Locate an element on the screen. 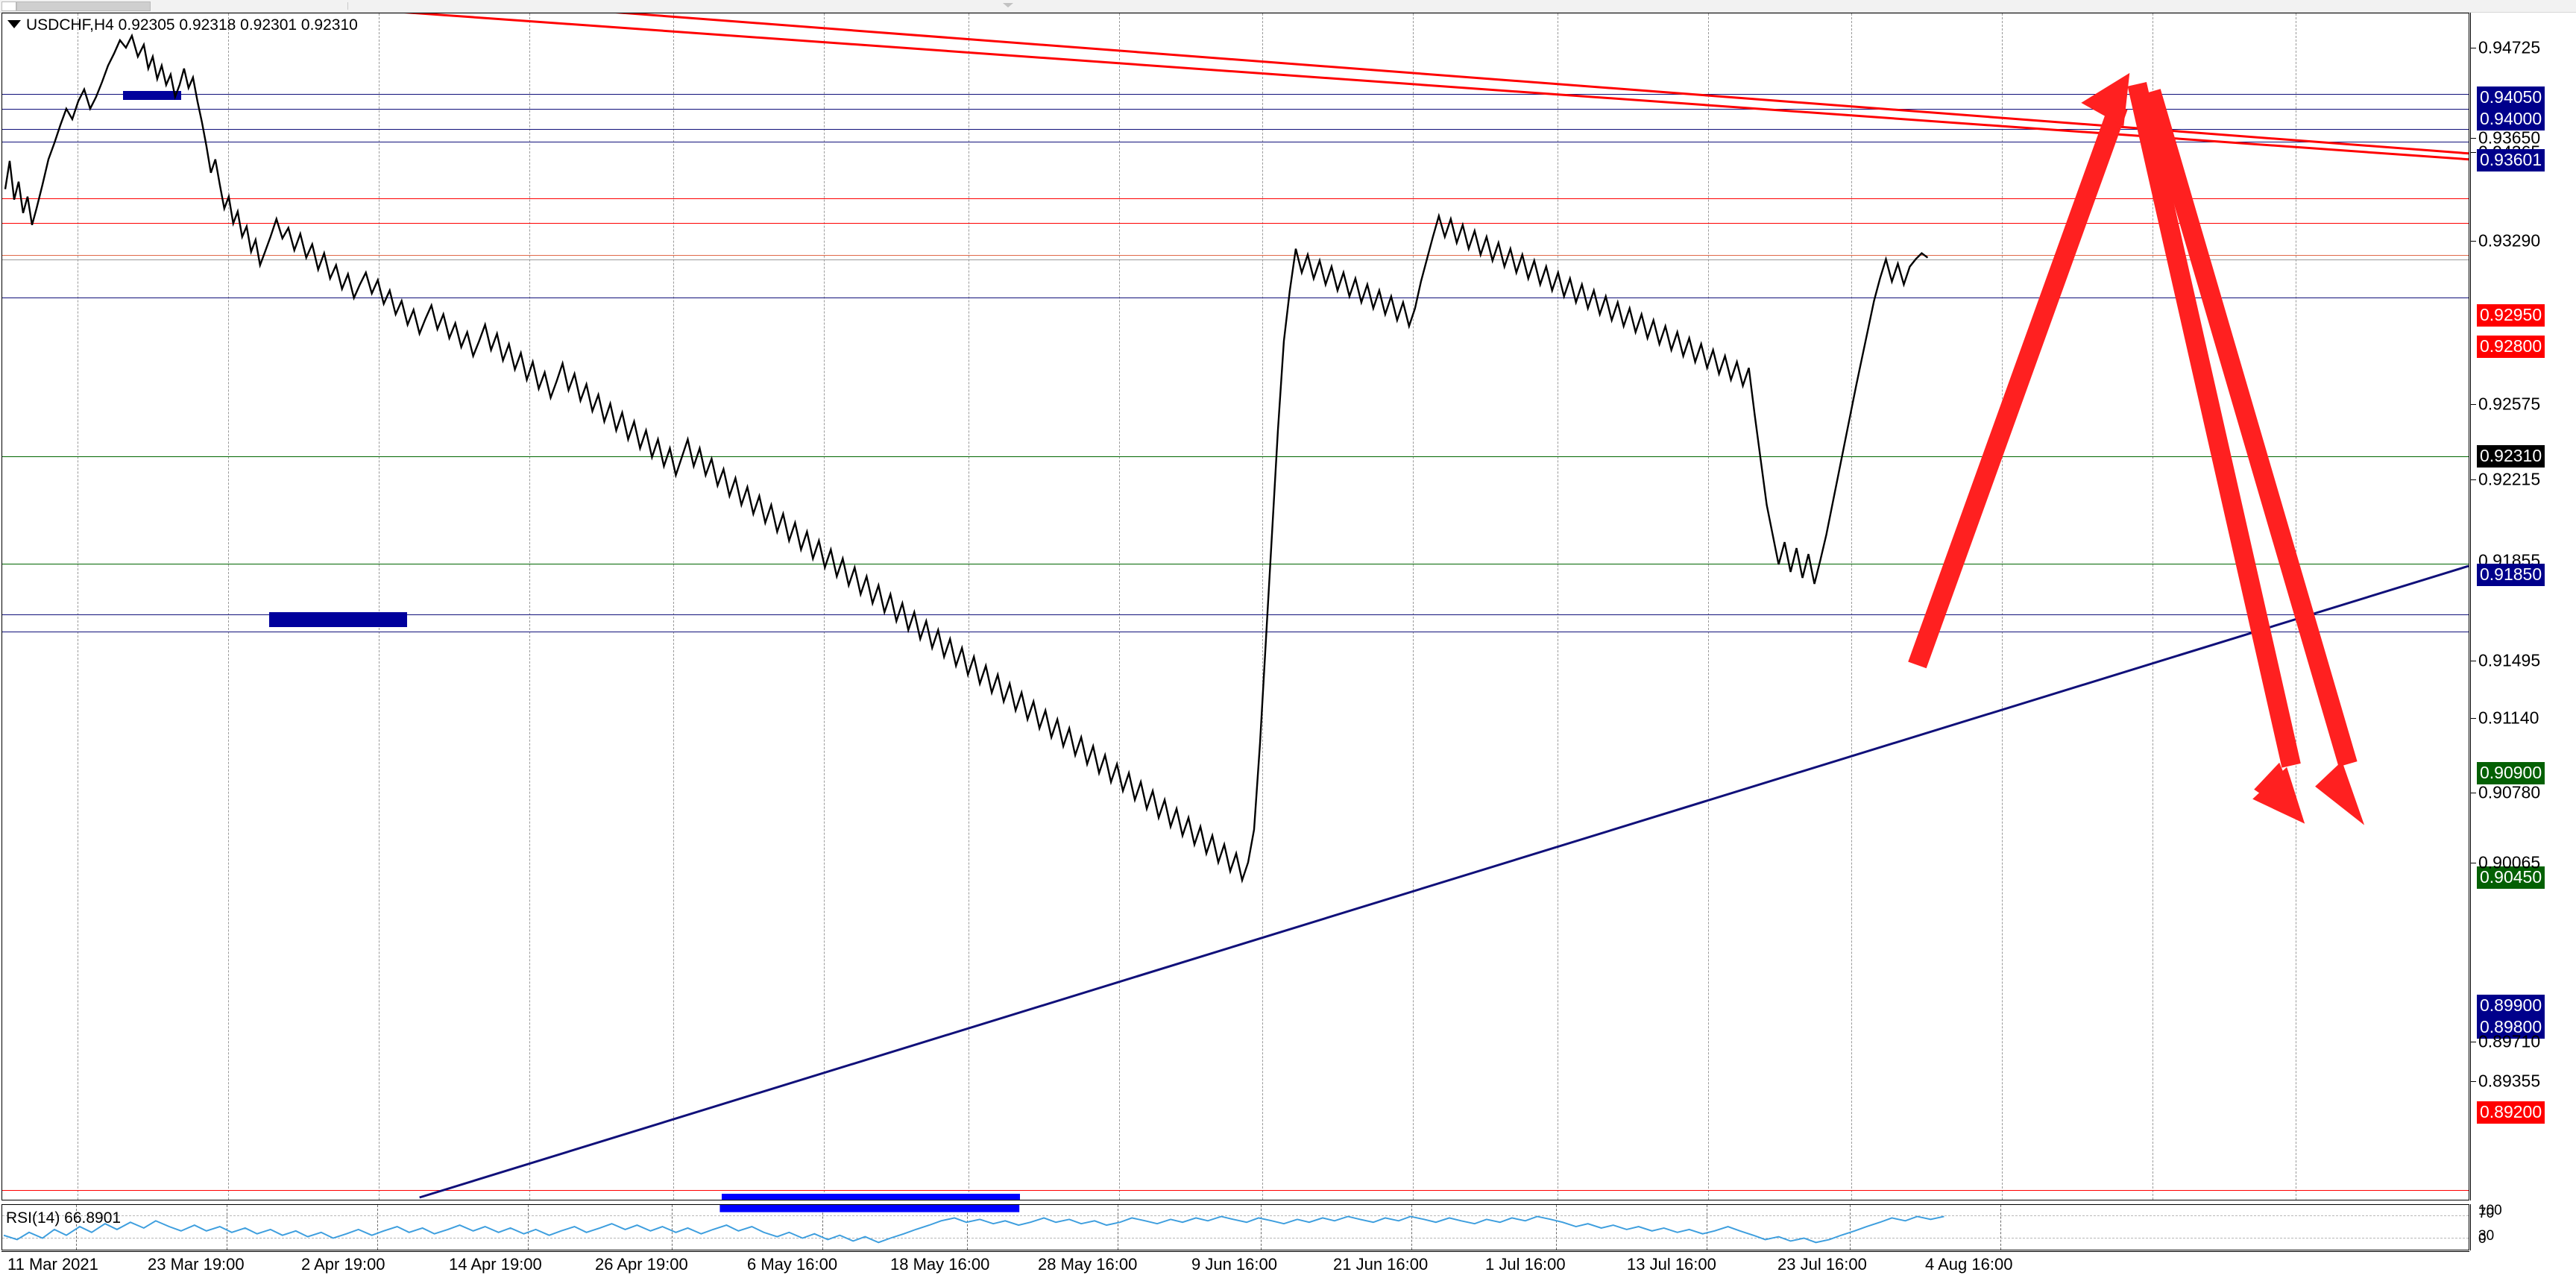 This screenshot has width=2576, height=1281. time-tick-label: 6 May 16:00 is located at coordinates (792, 1264).